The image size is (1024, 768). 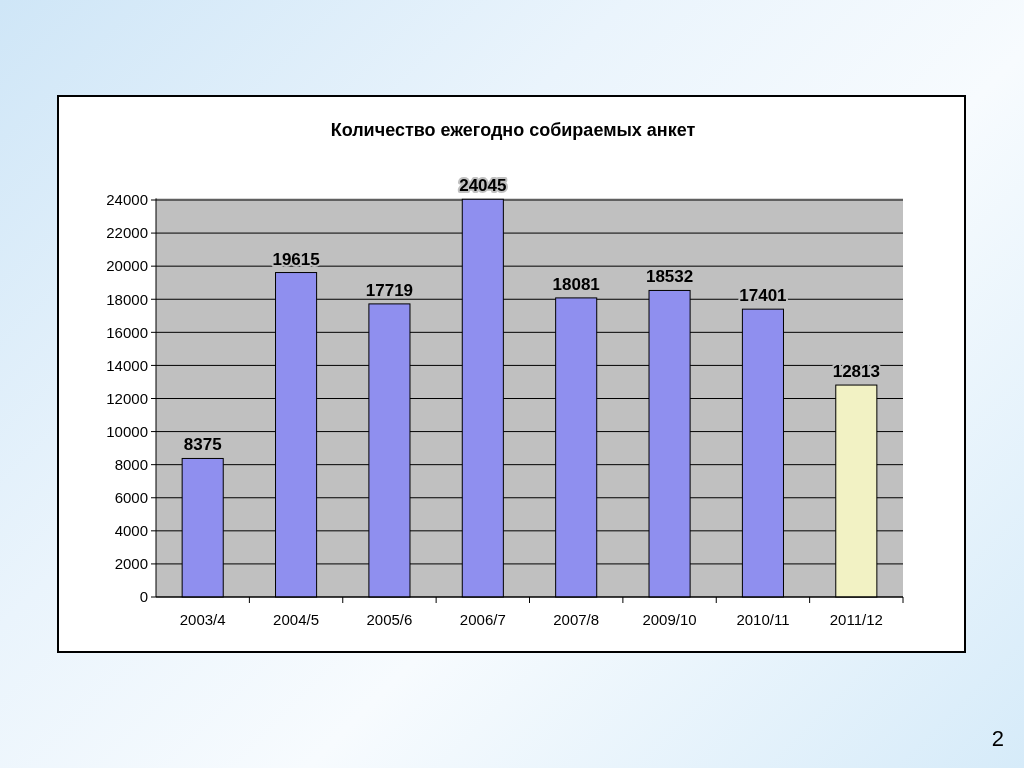 I want to click on x-tick-label: 2007/8, so click(x=576, y=619).